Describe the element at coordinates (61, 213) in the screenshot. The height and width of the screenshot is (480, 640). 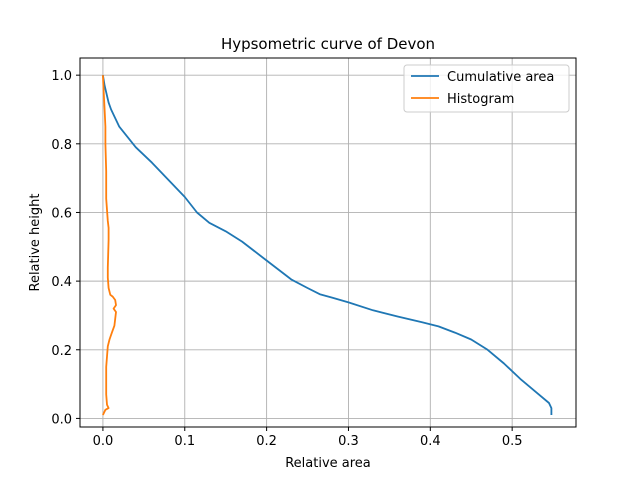
I see `y-tick-label: 0.6` at that location.